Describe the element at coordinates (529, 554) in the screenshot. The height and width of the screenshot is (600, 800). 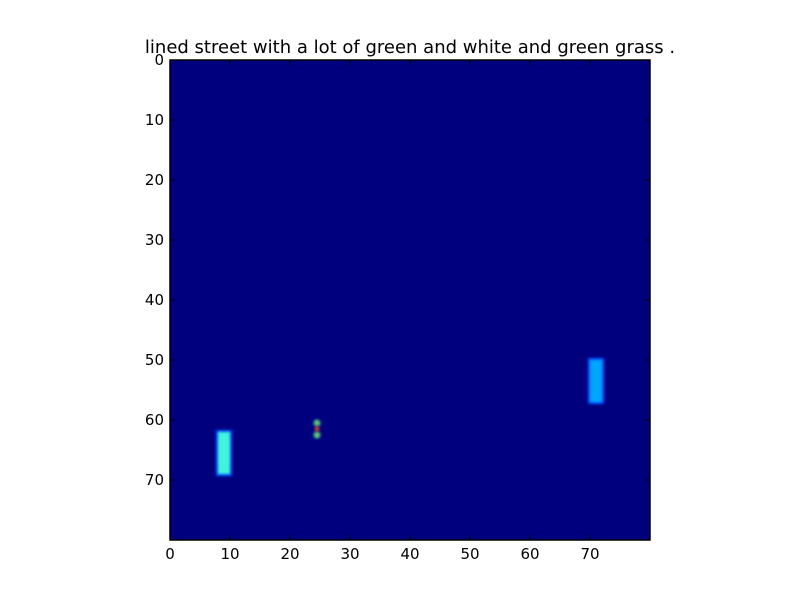
I see `x-tick-label: 60` at that location.